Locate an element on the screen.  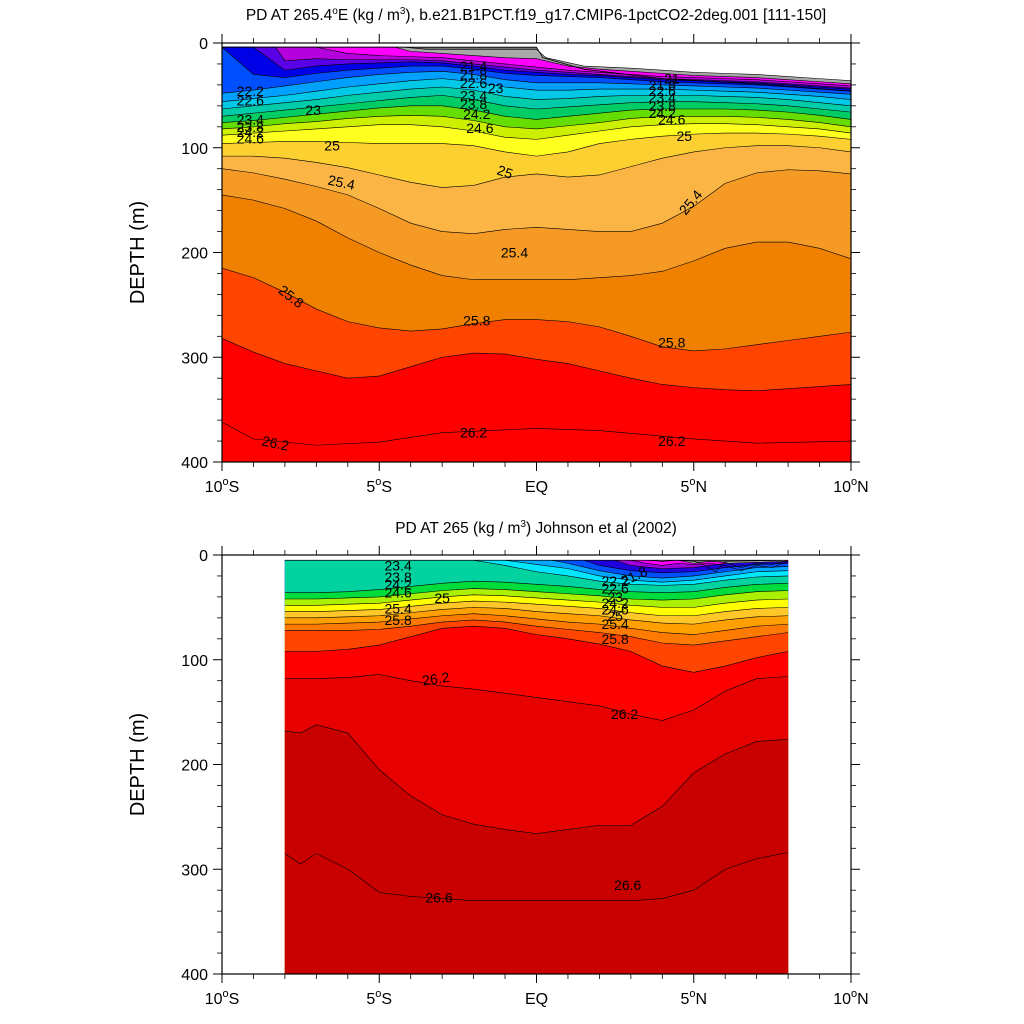
contour-label: 21 is located at coordinates (672, 79).